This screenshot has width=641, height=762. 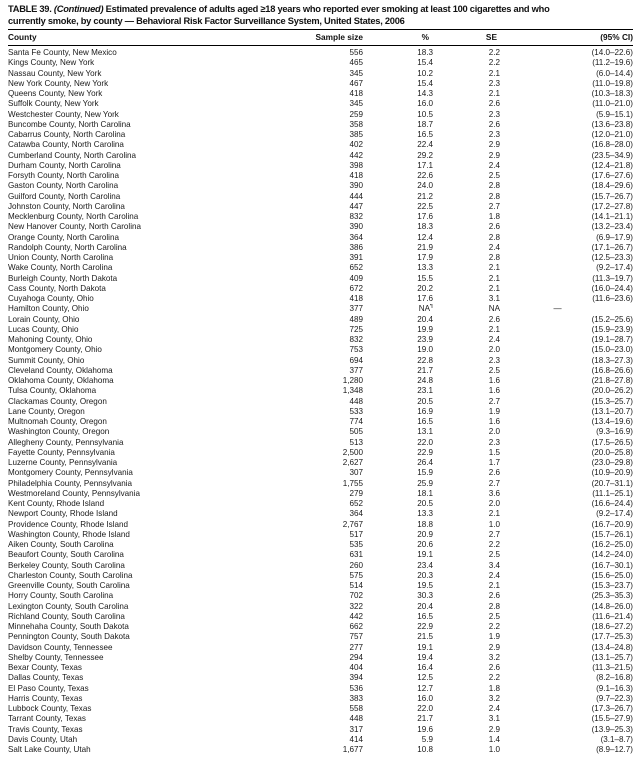 What do you see at coordinates (356, 739) in the screenshot?
I see `sample-size-cell: 414` at bounding box center [356, 739].